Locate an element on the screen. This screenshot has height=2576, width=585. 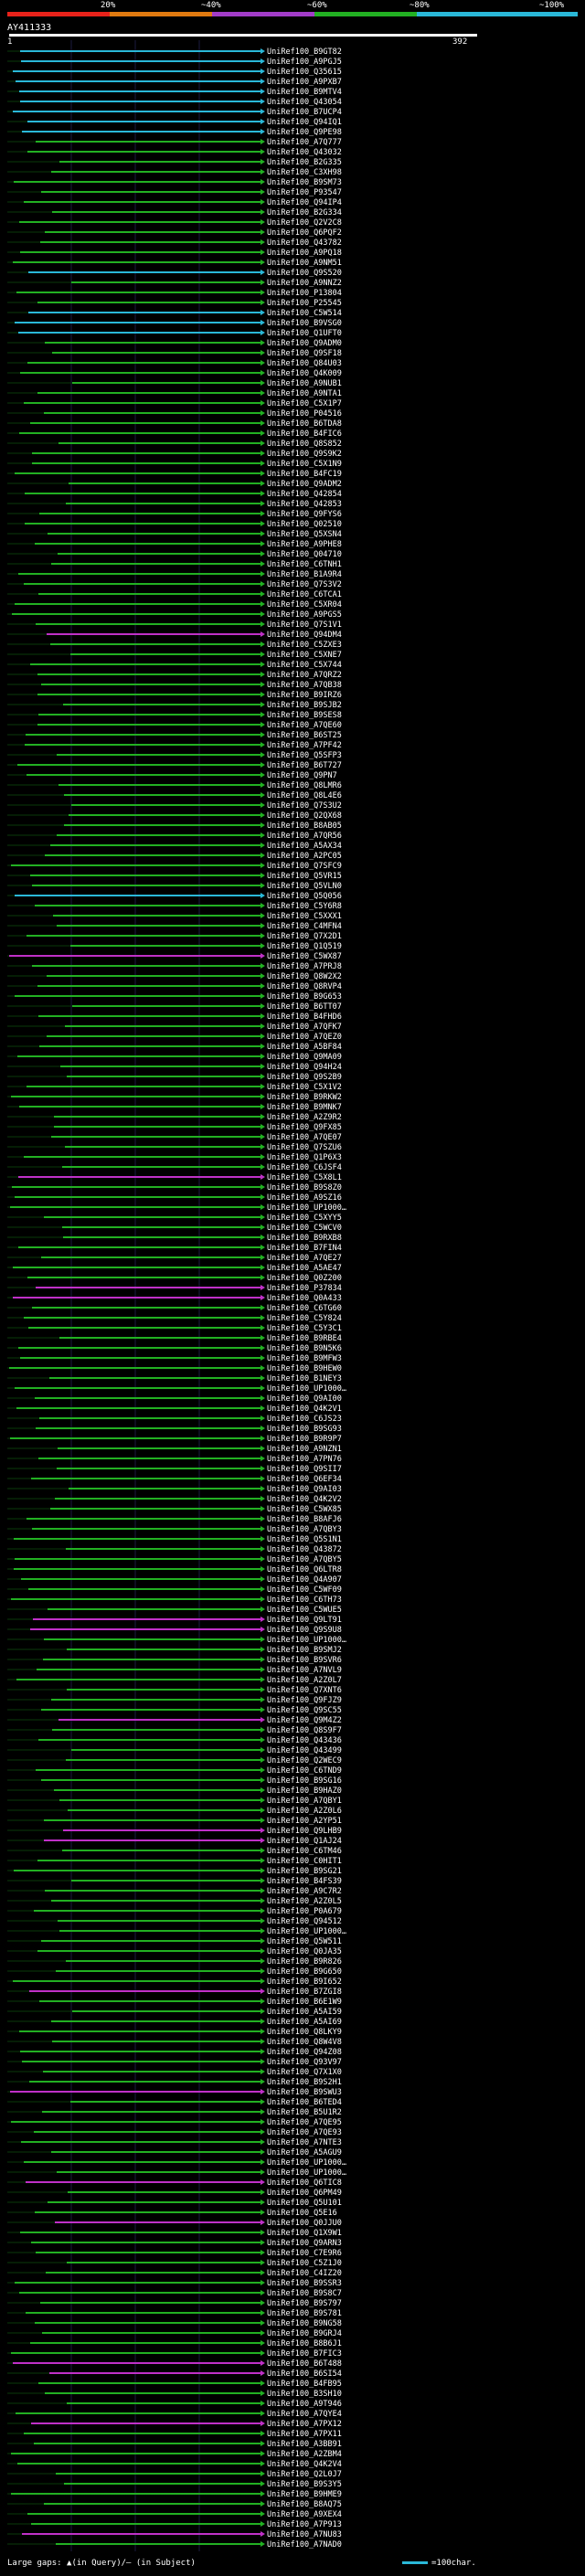
hit-label: UniRef100_Q8S852 is located at coordinates (304, 444).